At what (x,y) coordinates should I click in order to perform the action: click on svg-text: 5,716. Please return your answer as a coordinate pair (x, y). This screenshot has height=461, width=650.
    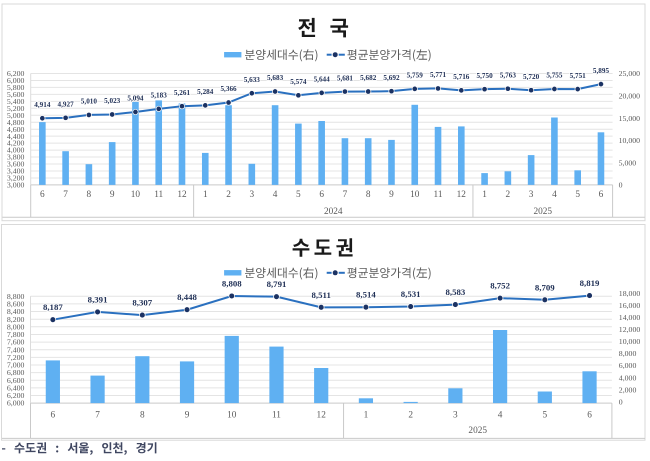
    Looking at the image, I should click on (461, 77).